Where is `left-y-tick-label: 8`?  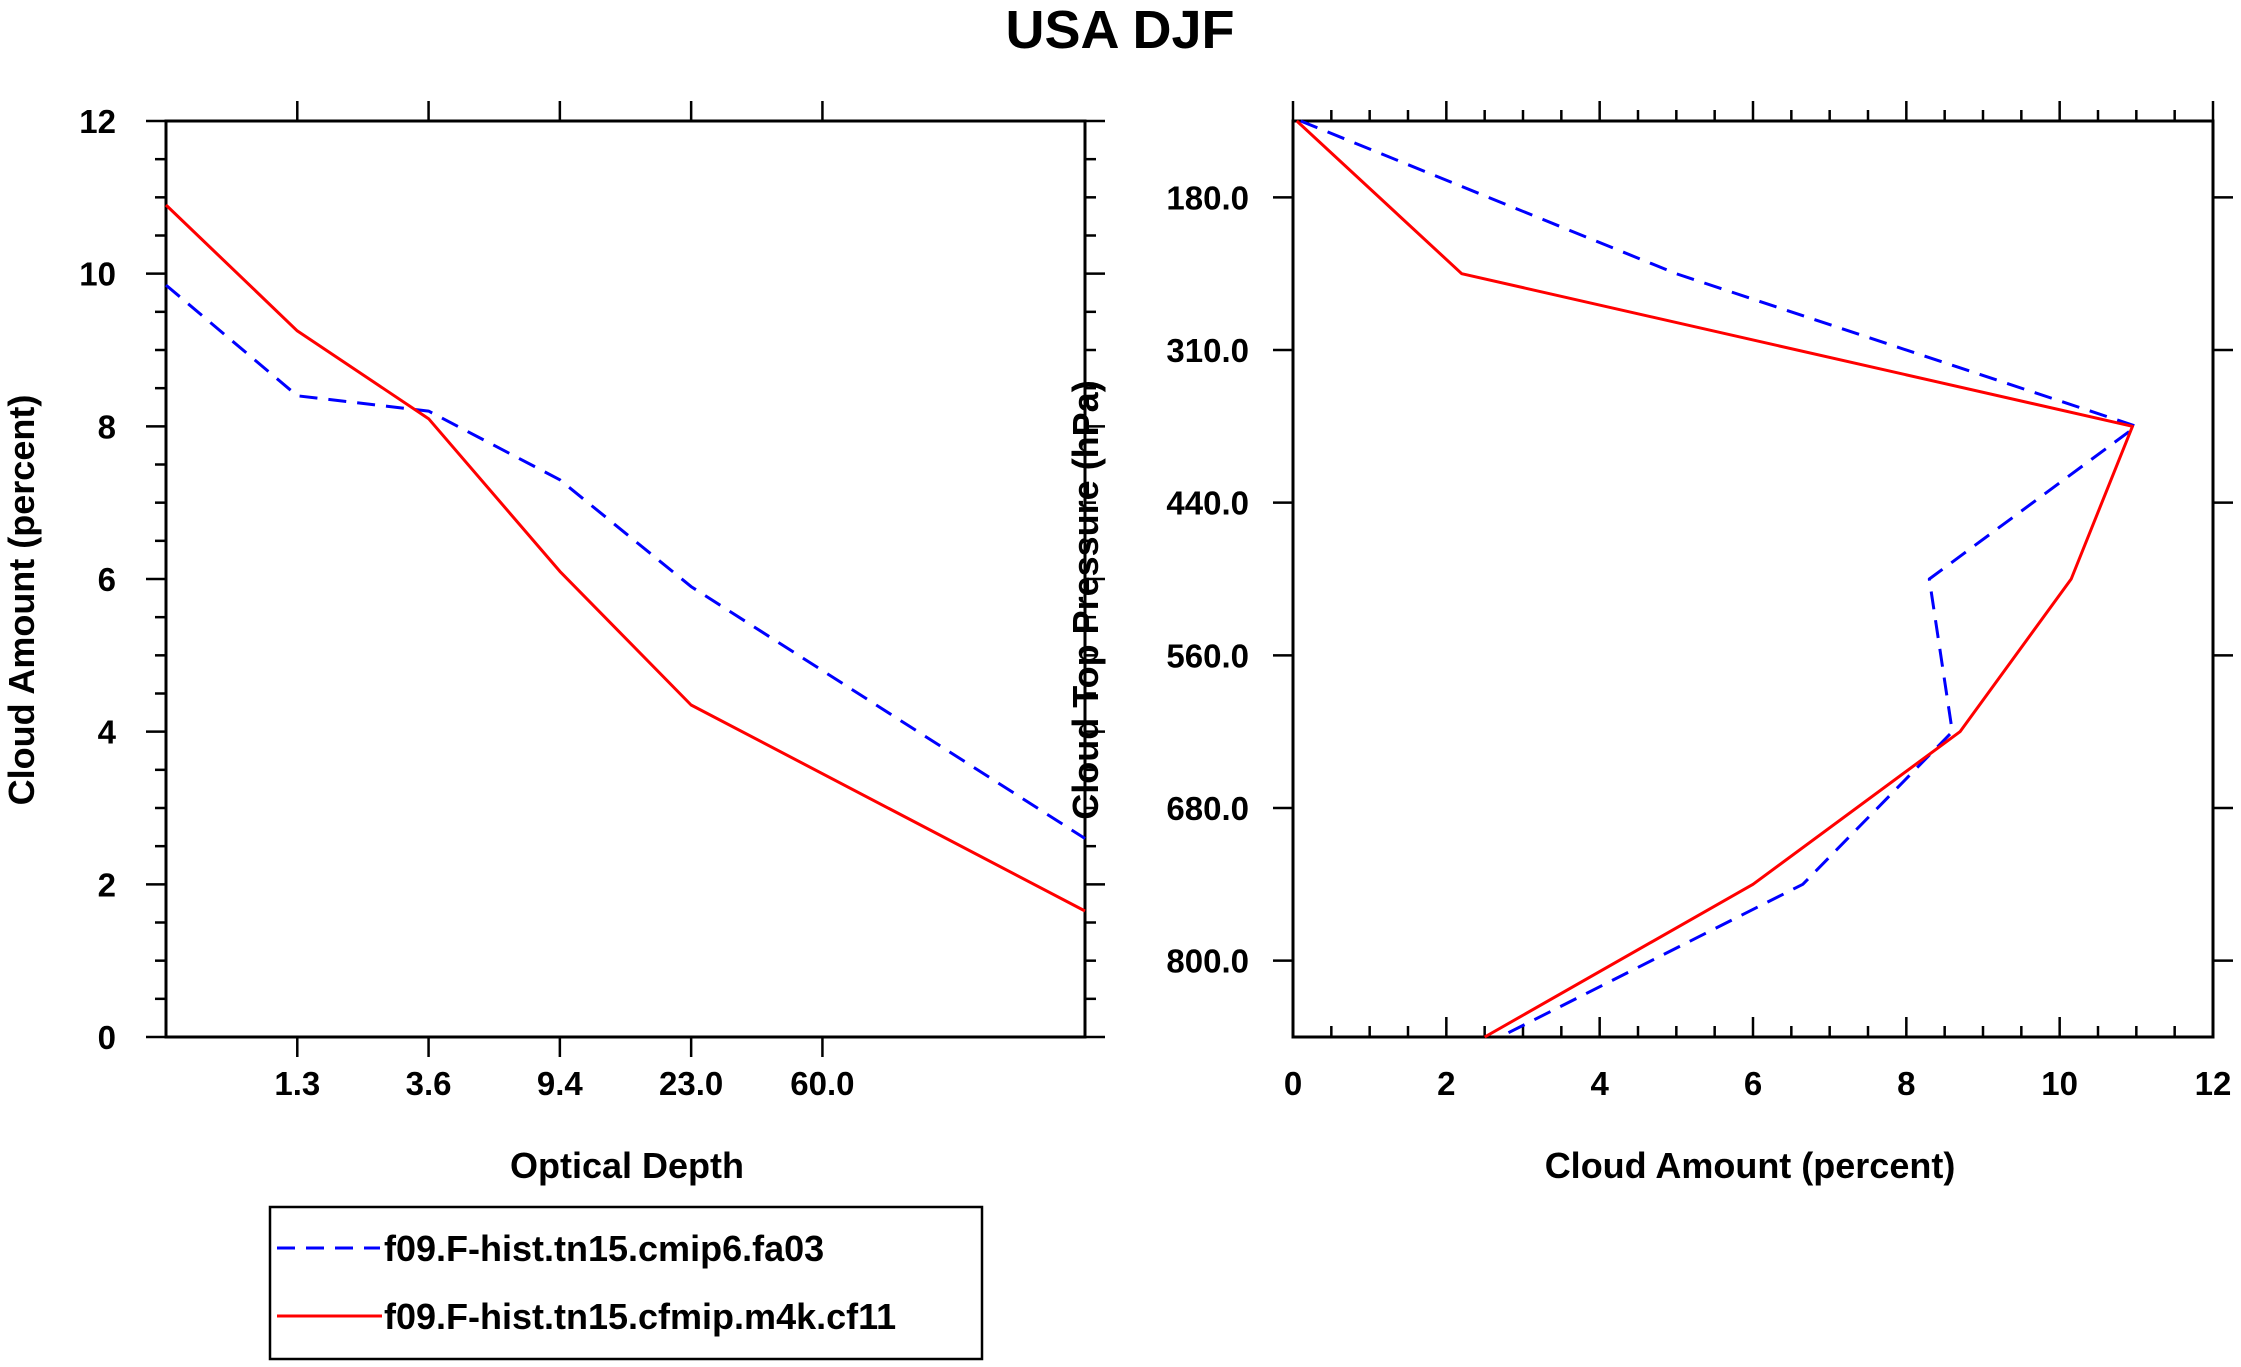
left-y-tick-label: 8 is located at coordinates (107, 426).